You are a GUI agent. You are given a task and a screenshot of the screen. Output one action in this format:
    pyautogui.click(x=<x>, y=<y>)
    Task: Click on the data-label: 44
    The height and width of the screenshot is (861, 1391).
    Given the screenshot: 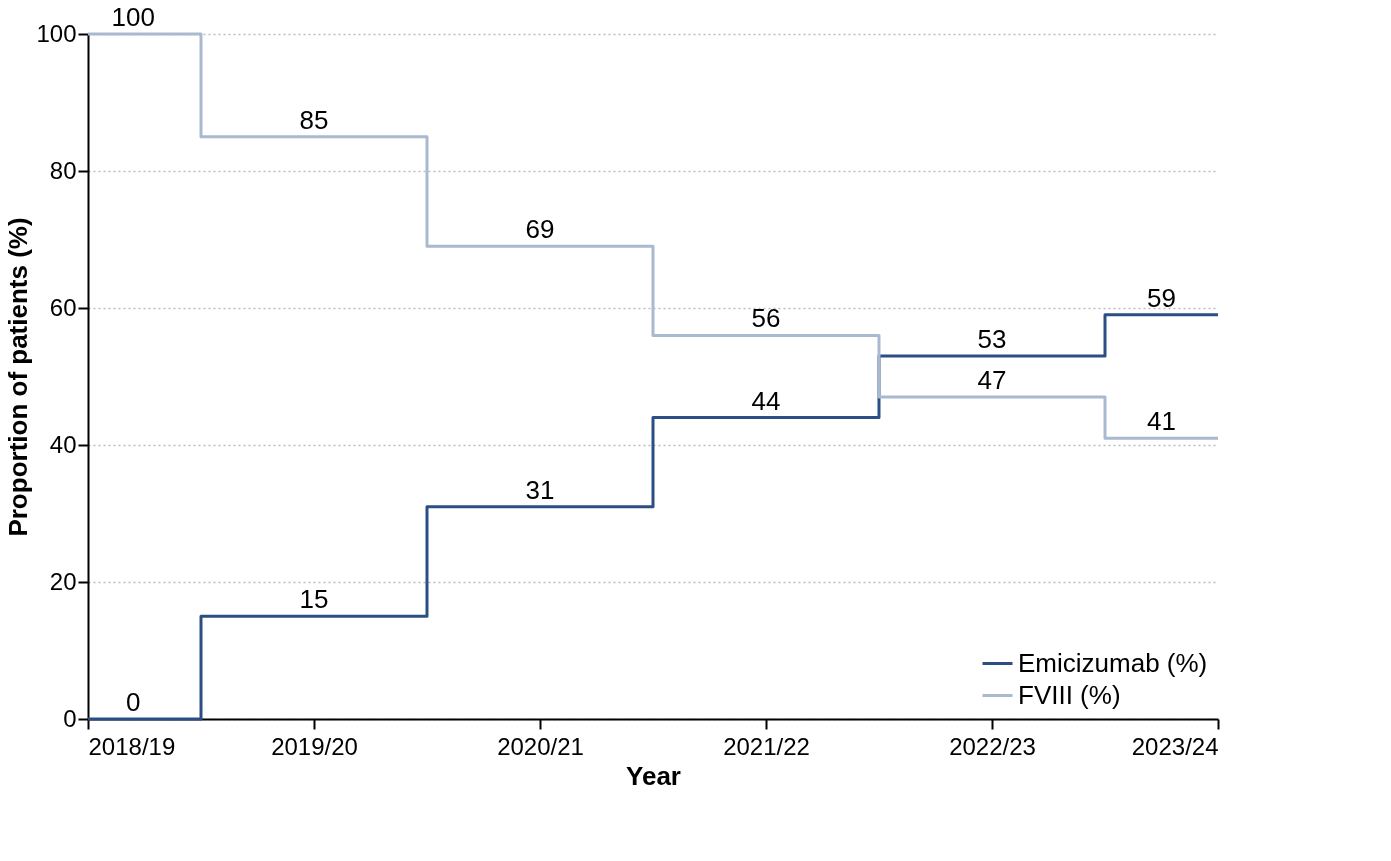 What is the action you would take?
    pyautogui.click(x=766, y=400)
    